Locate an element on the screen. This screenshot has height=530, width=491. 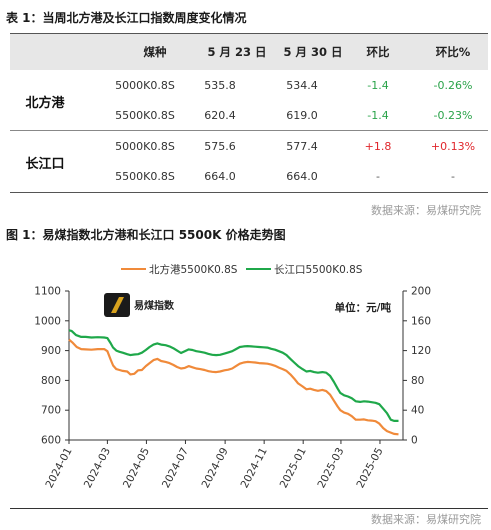
x-tick-label: 2024-03 is located at coordinates (97, 468).